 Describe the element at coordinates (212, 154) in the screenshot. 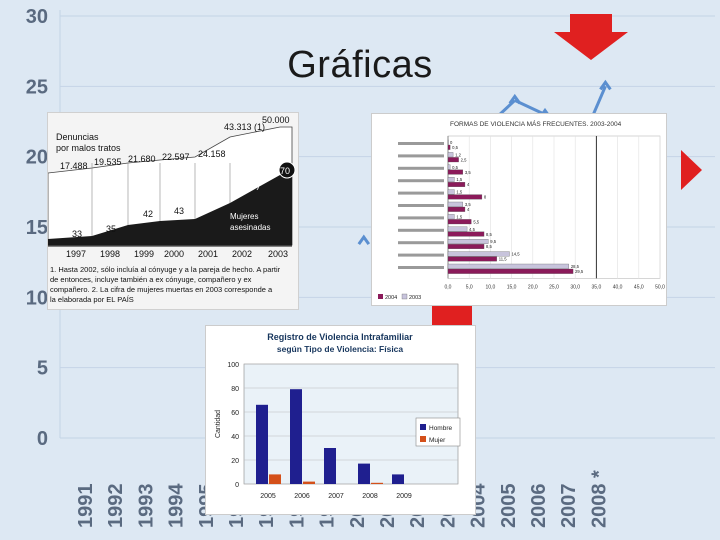

I see `denuncias-value-label: 24.158` at that location.